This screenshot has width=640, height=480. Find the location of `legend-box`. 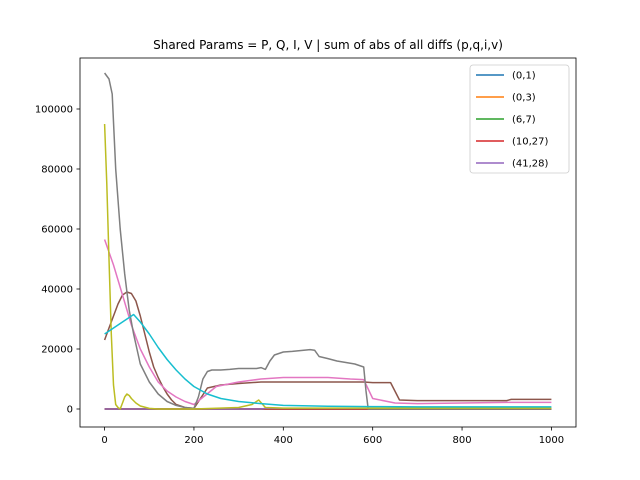

legend-box is located at coordinates (519, 119).